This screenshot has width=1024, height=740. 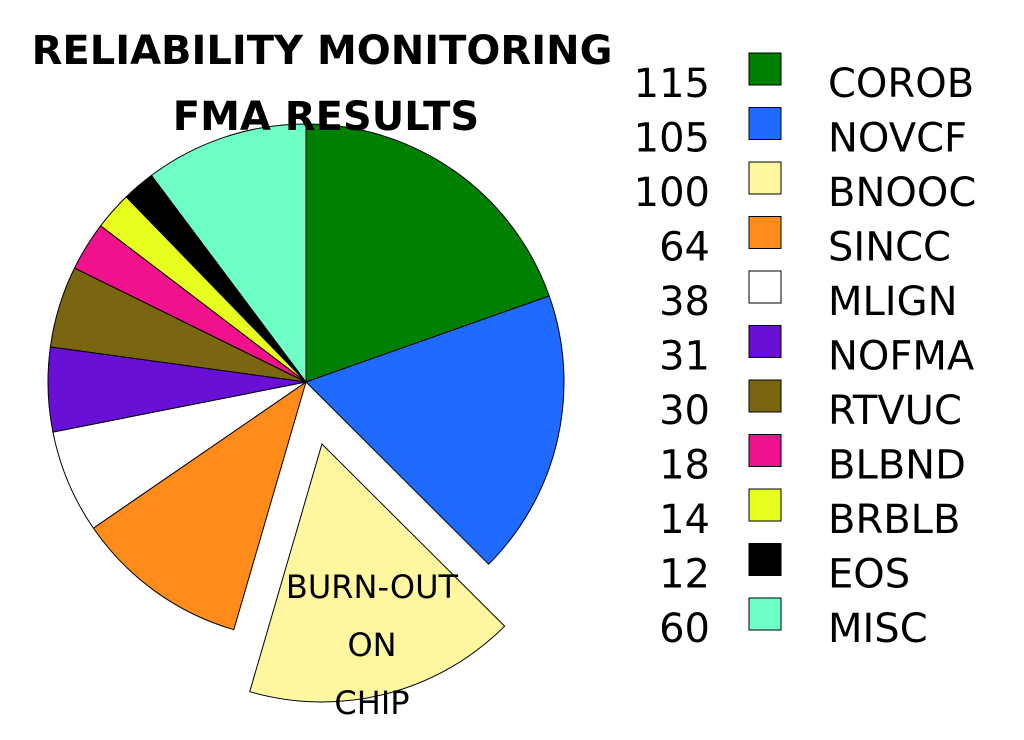 I want to click on slice-annotation-line: ON, so click(x=371, y=645).